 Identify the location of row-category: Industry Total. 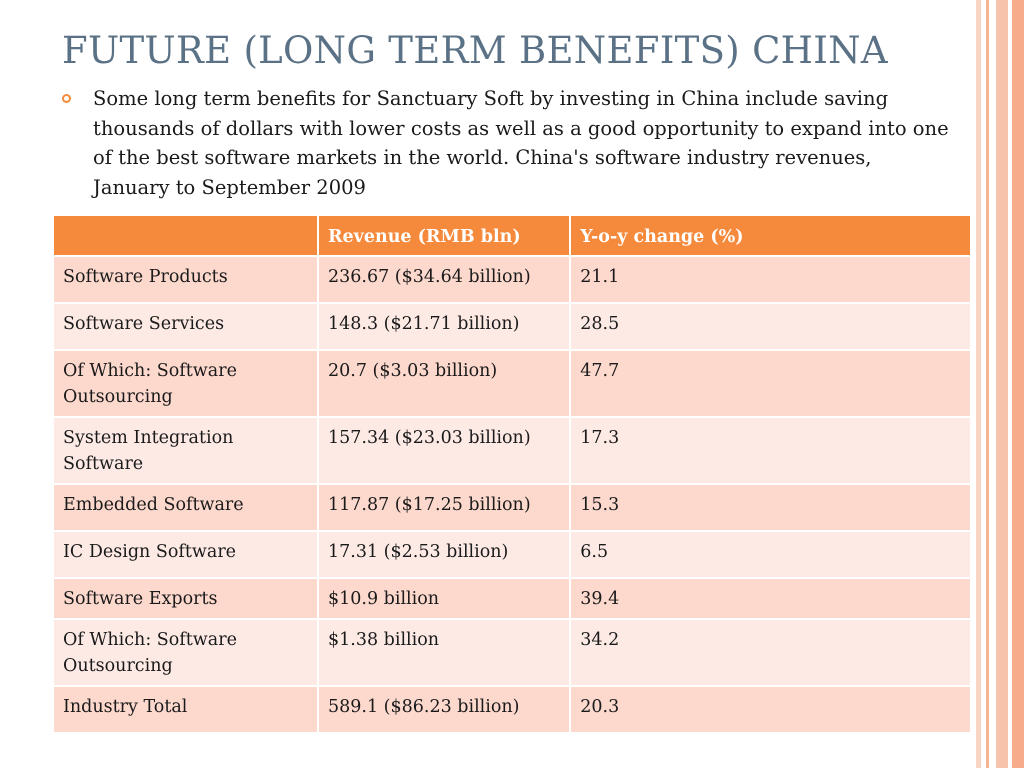
(185, 709).